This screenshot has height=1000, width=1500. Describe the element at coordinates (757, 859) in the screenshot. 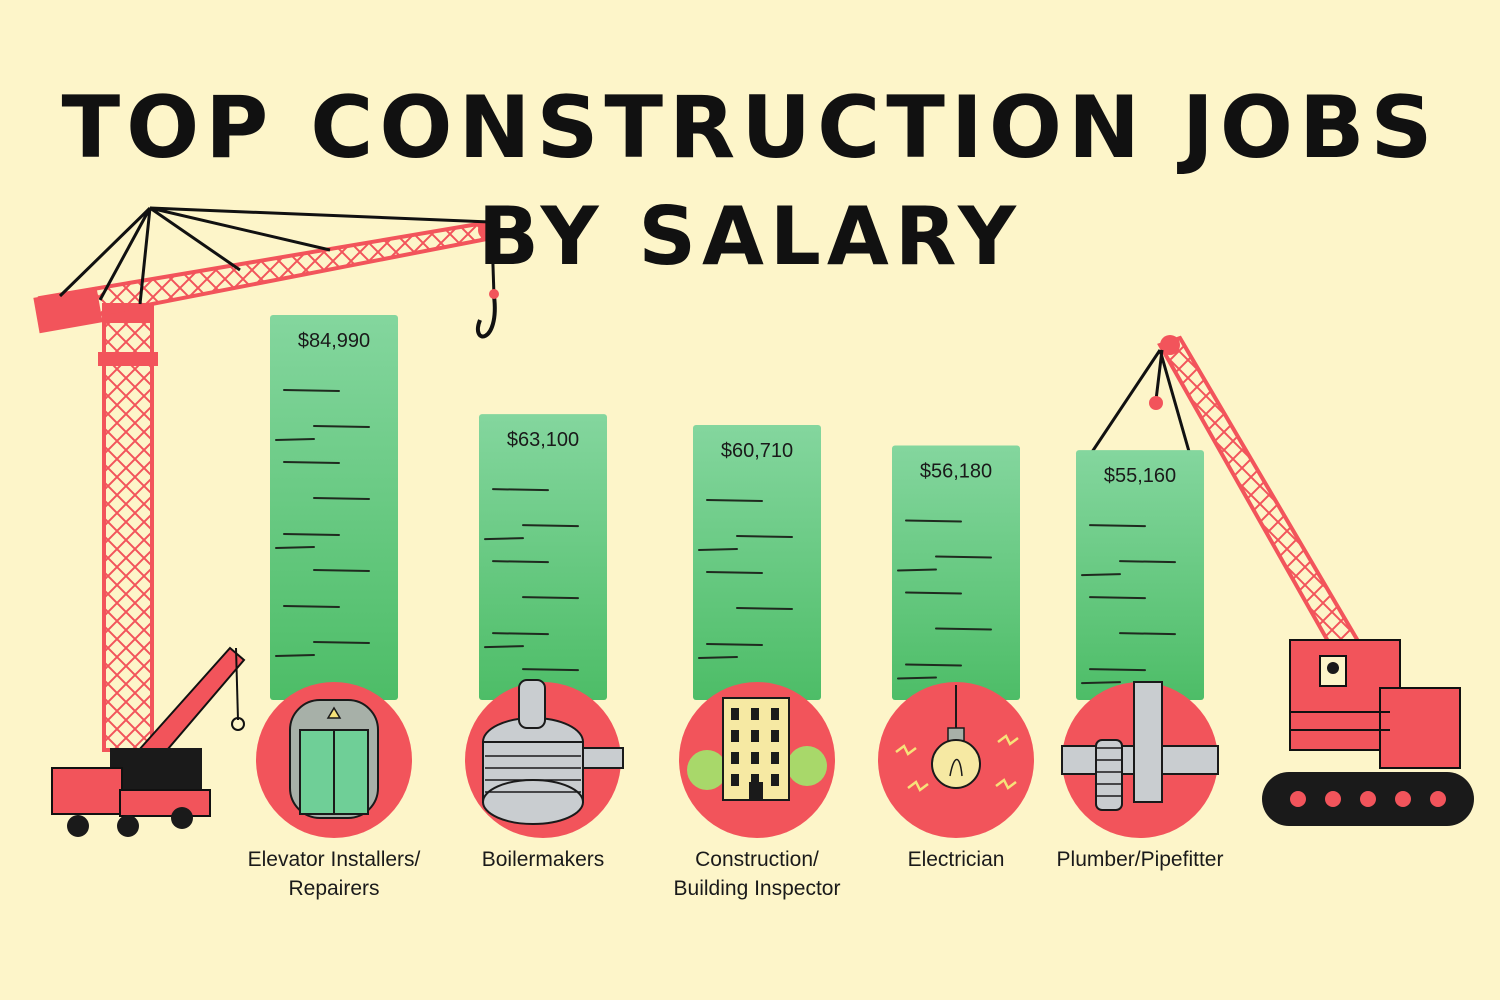

I see `category-label-line: Construction/` at that location.